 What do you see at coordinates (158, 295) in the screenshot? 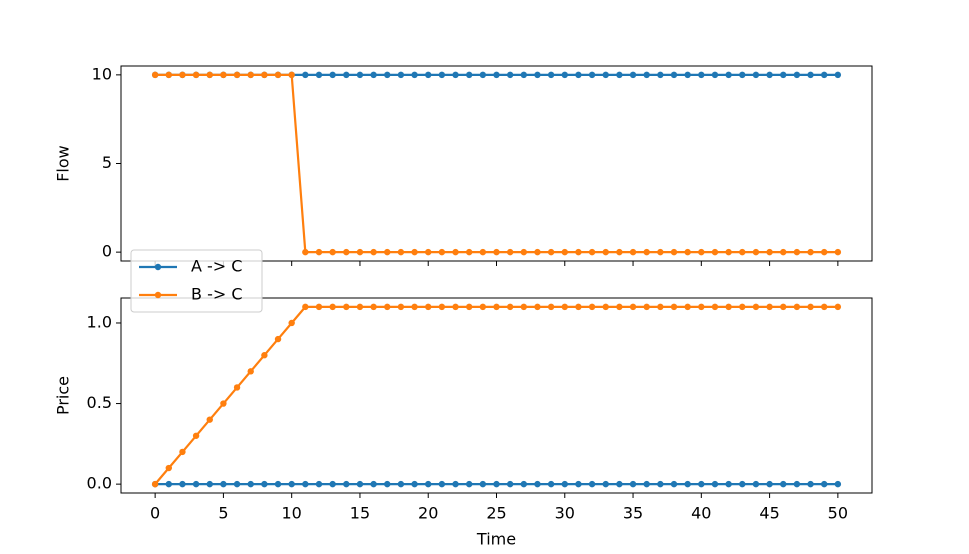
I see `legend-marker` at bounding box center [158, 295].